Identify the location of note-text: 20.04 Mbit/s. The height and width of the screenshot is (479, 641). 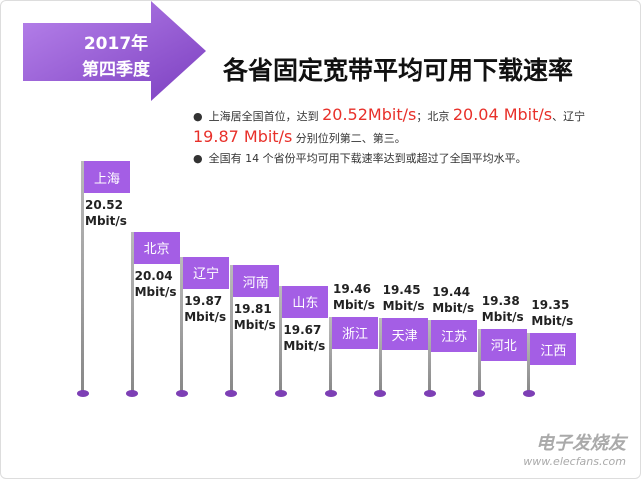
(502, 114).